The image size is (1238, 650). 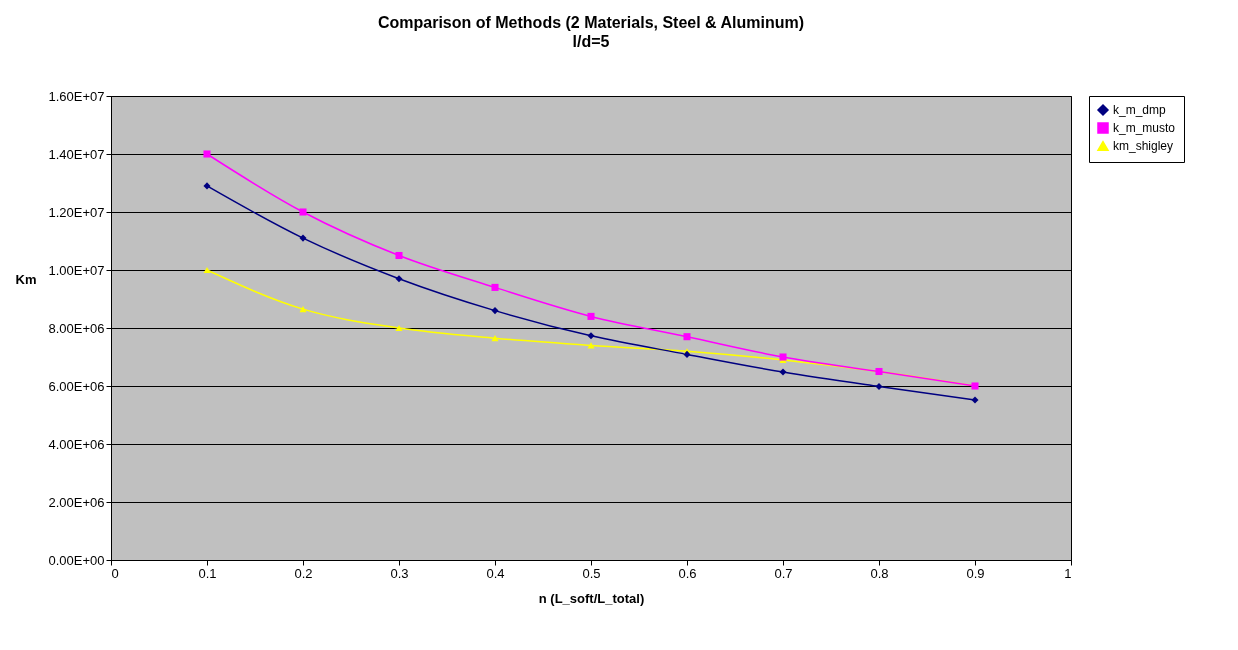 I want to click on x-tick-label: 0.6, so click(x=687, y=573).